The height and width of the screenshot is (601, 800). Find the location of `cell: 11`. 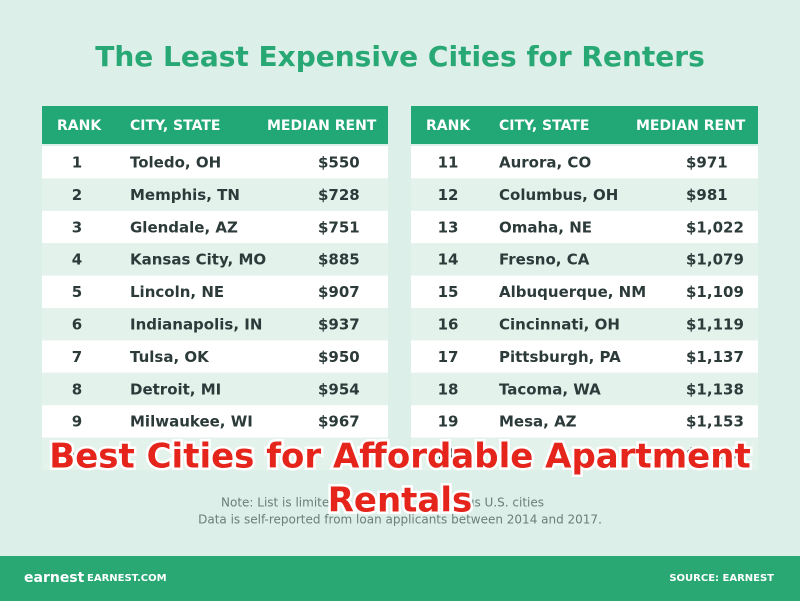

cell: 11 is located at coordinates (448, 163).